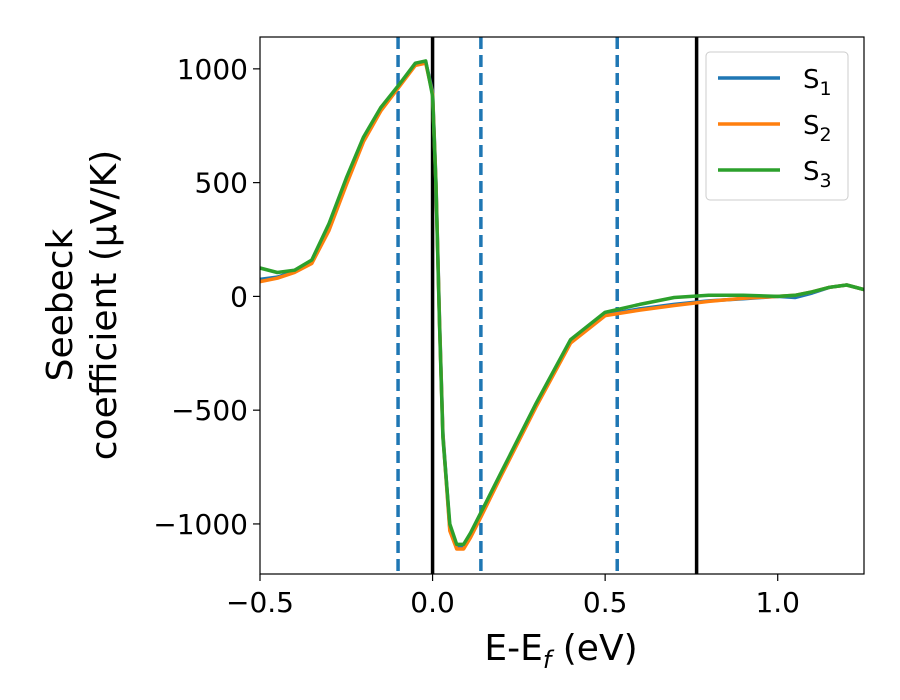 This screenshot has height=700, width=900. Describe the element at coordinates (817, 128) in the screenshot. I see `legend-label-2: S2` at that location.